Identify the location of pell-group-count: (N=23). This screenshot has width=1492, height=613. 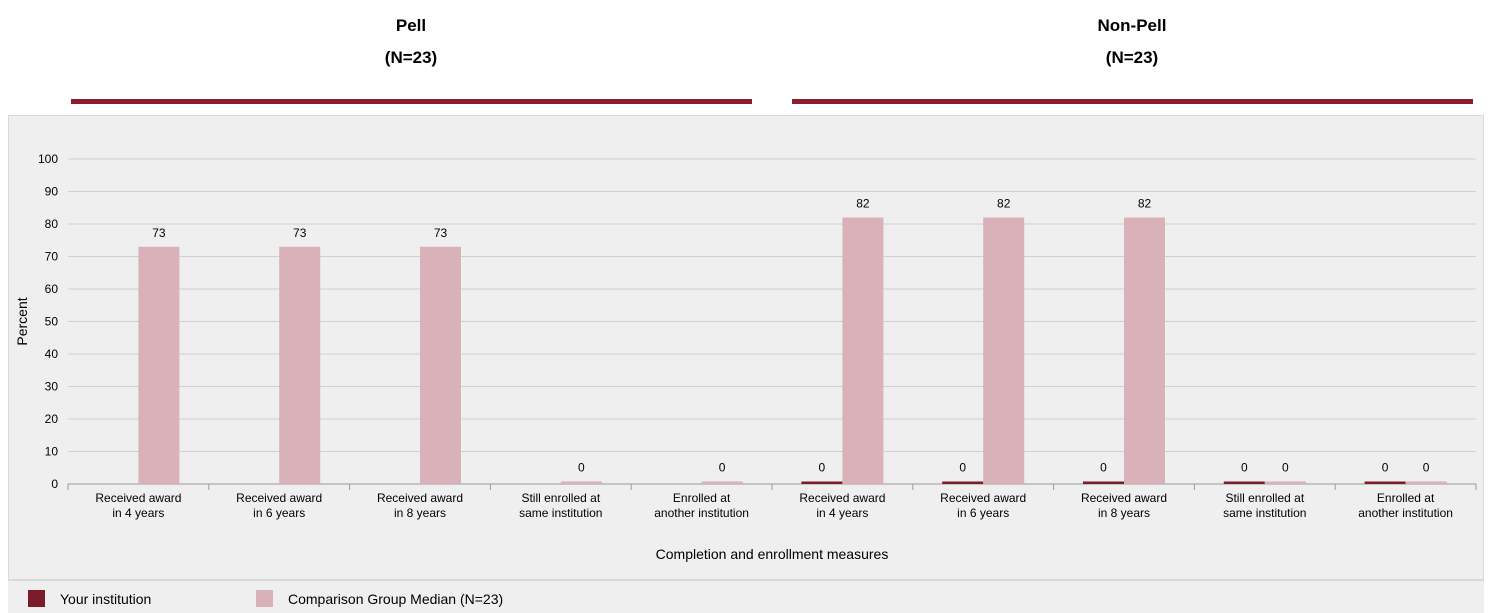
(411, 57).